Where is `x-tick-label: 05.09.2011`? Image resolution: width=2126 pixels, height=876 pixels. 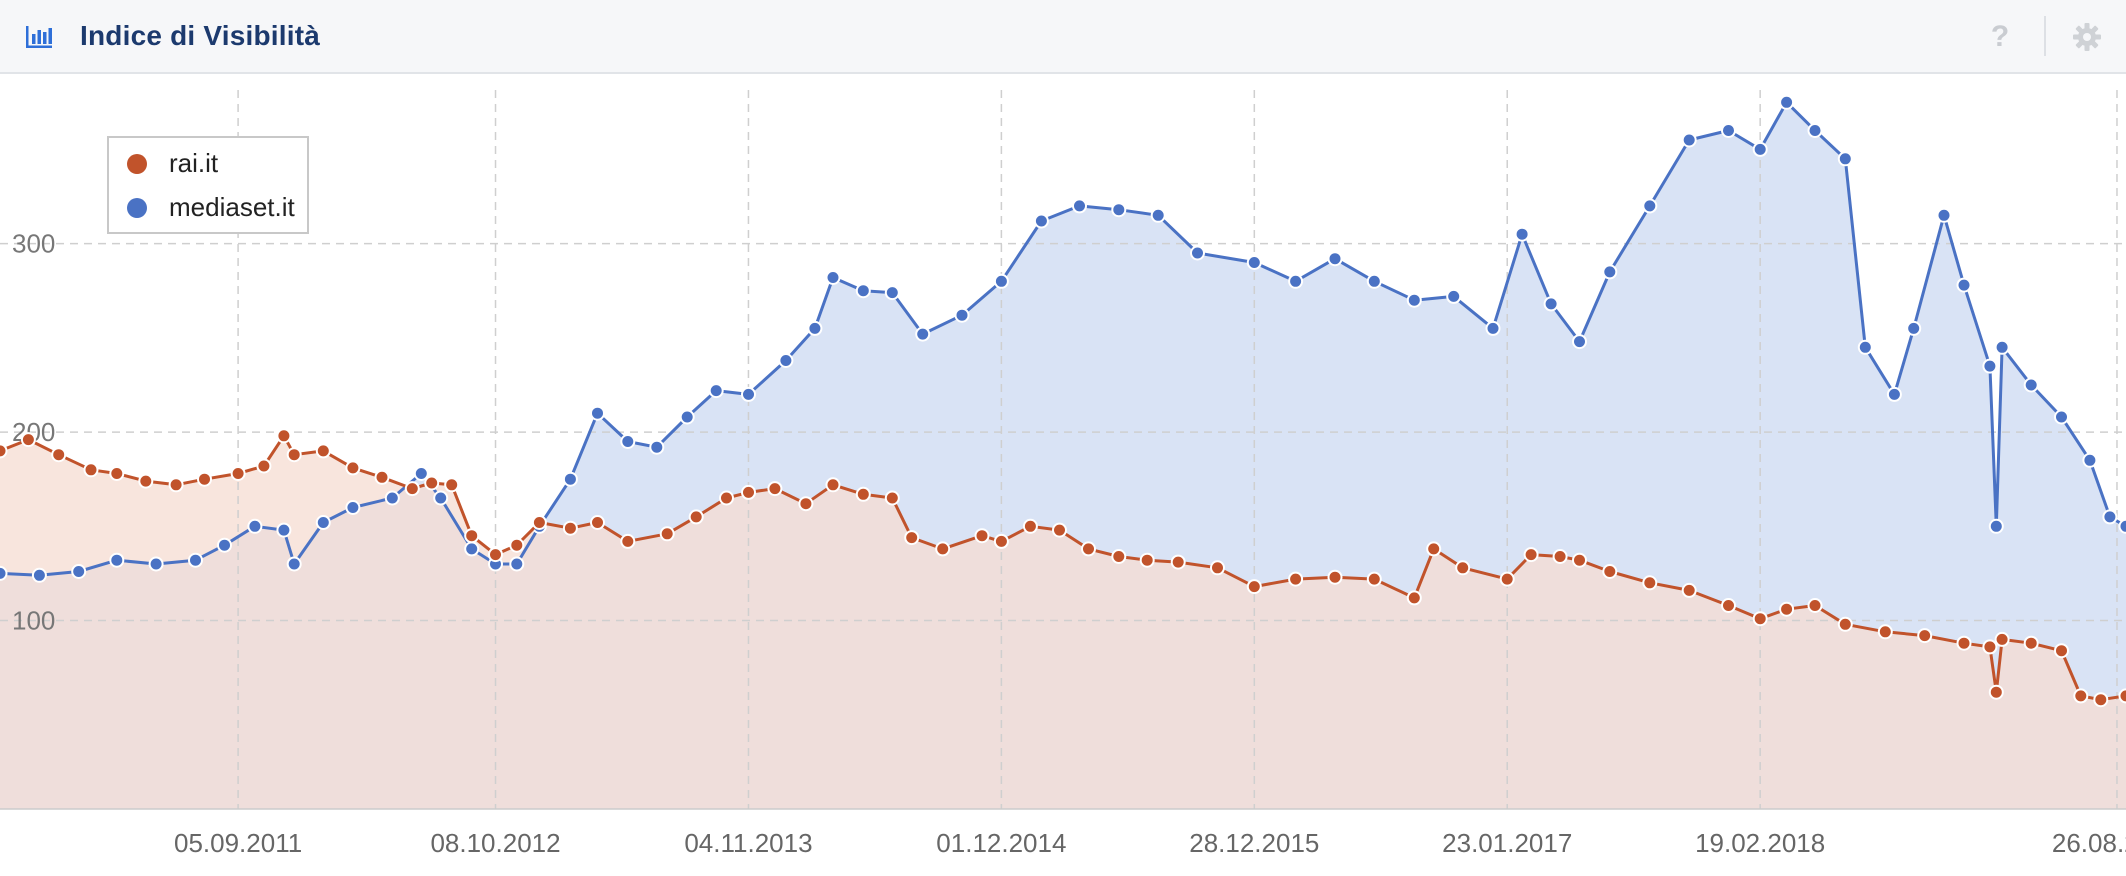
x-tick-label: 05.09.2011 is located at coordinates (238, 843).